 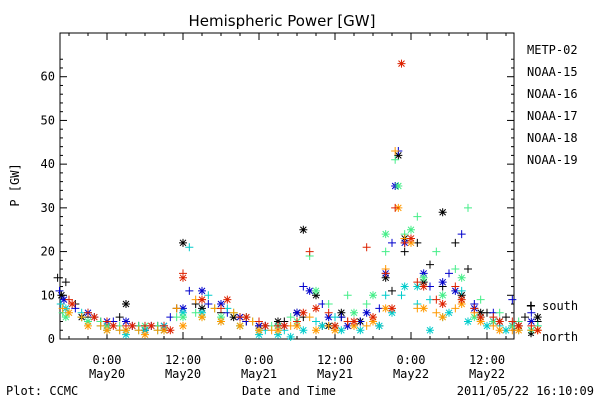 I want to click on x-tick-date-label: May22, so click(x=487, y=374).